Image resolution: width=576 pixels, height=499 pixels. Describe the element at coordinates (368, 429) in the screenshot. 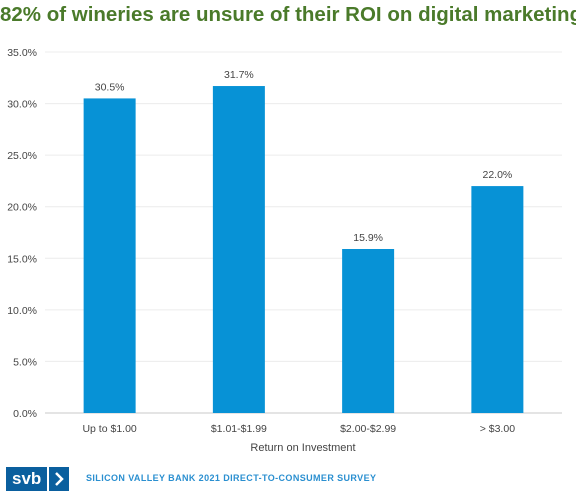

I see `x-tick-label: $2.00-$2.99` at that location.